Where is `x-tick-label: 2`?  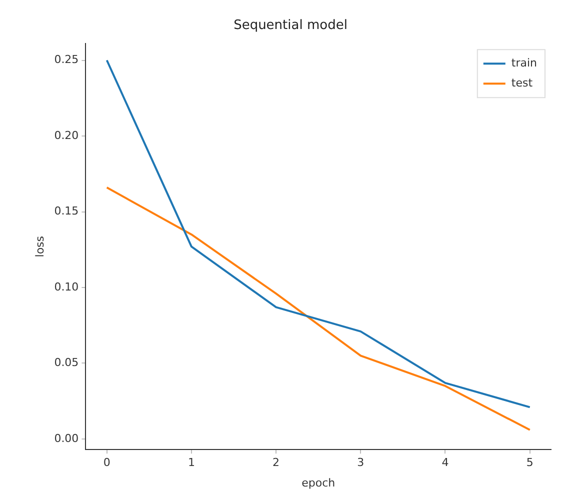
x-tick-label: 2 is located at coordinates (276, 463).